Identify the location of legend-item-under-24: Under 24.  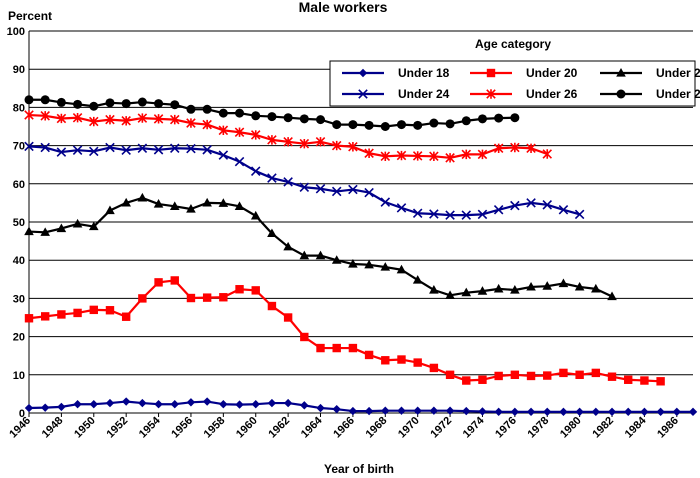
(396, 94).